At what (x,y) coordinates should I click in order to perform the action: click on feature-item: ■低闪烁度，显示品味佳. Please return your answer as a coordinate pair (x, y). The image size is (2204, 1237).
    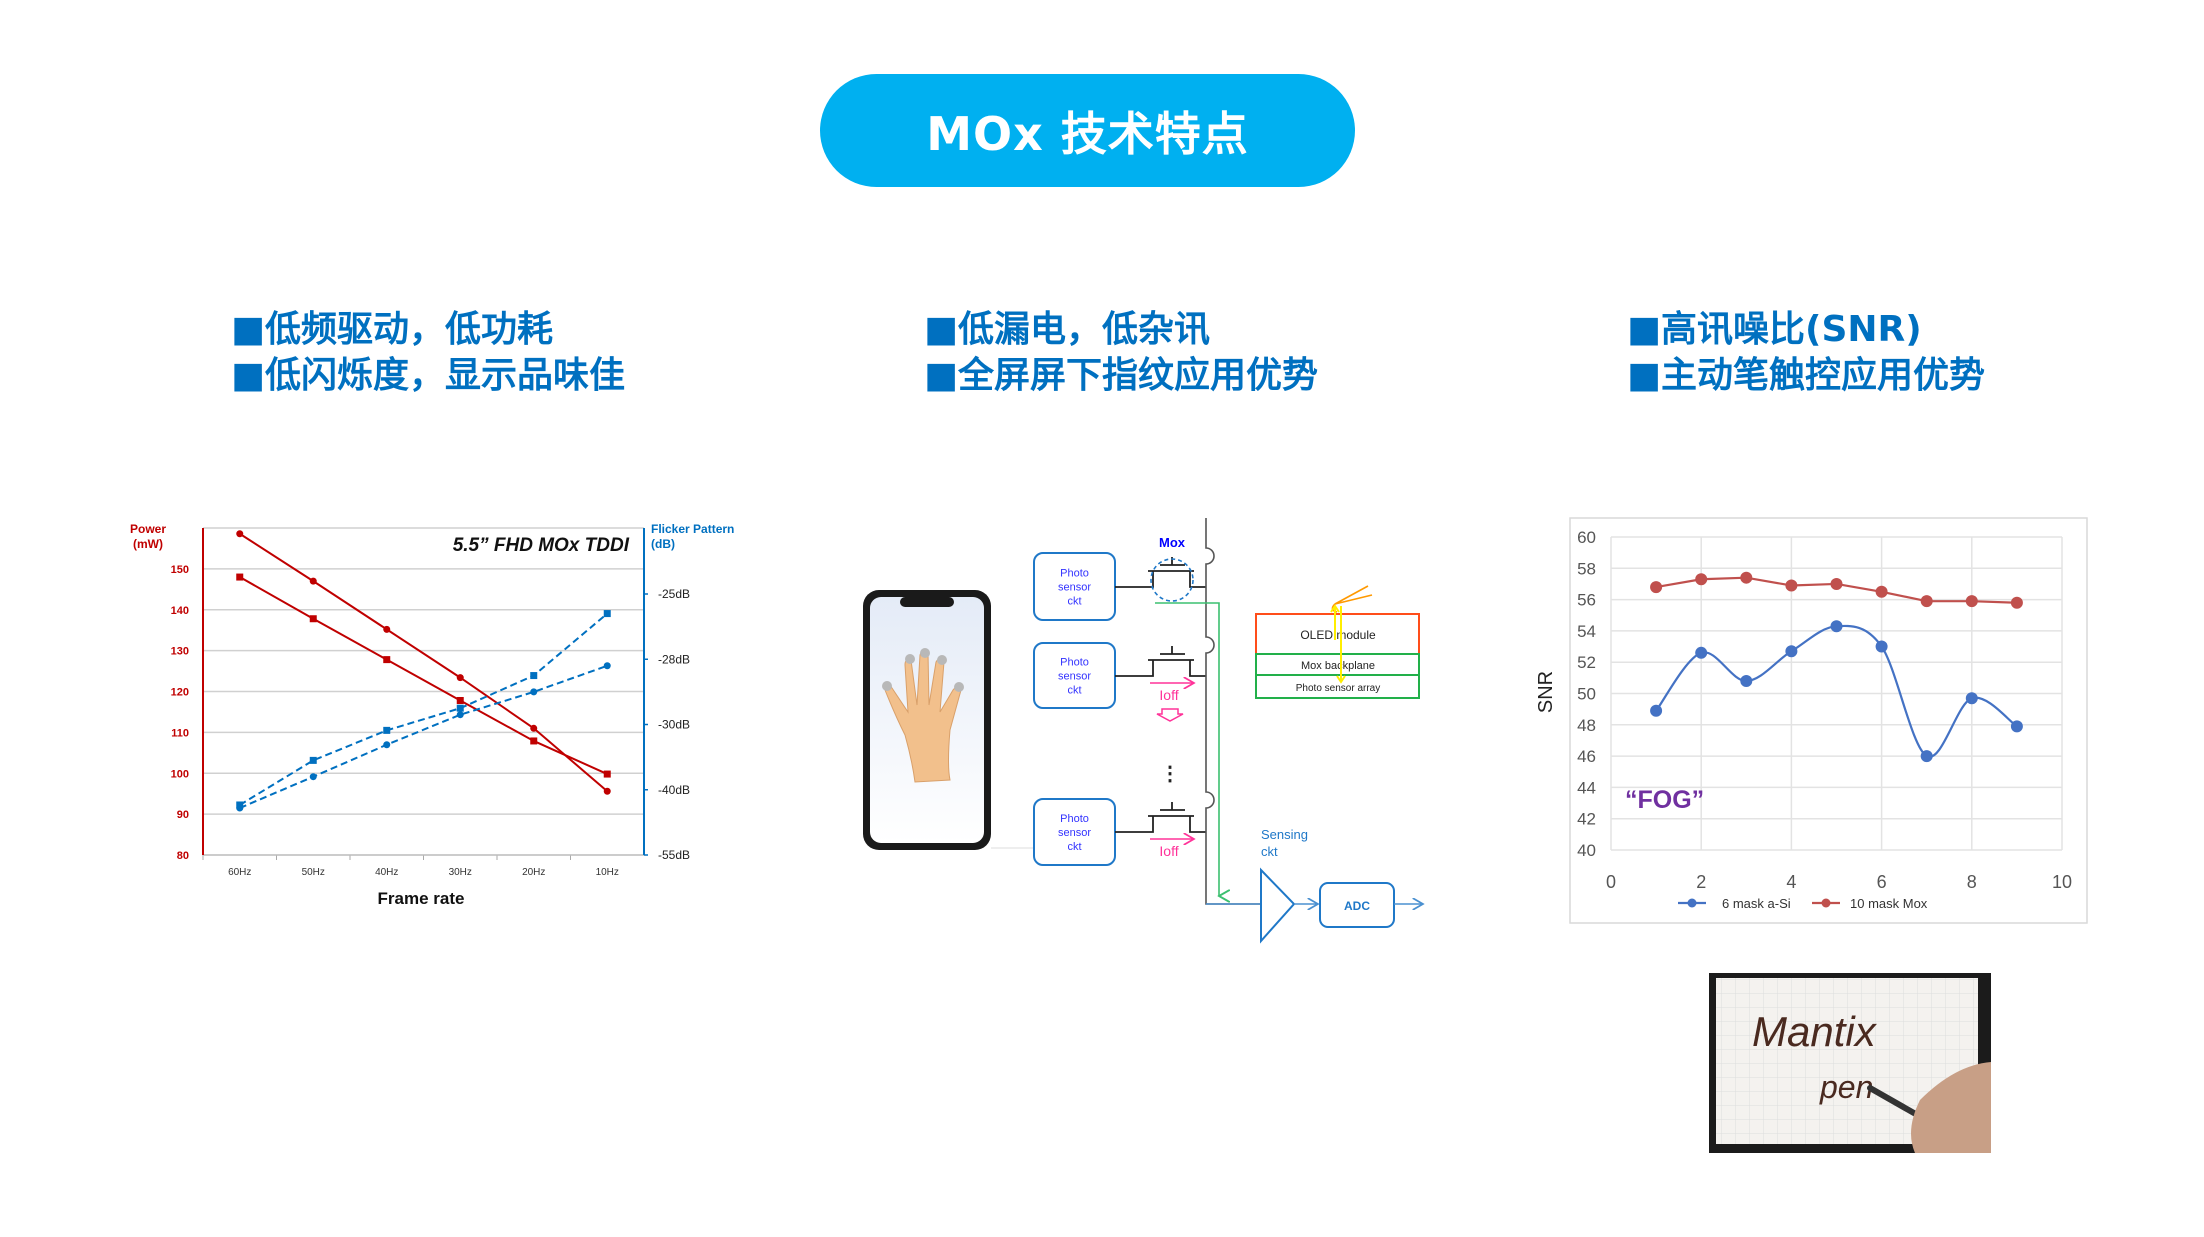
    Looking at the image, I should click on (428, 375).